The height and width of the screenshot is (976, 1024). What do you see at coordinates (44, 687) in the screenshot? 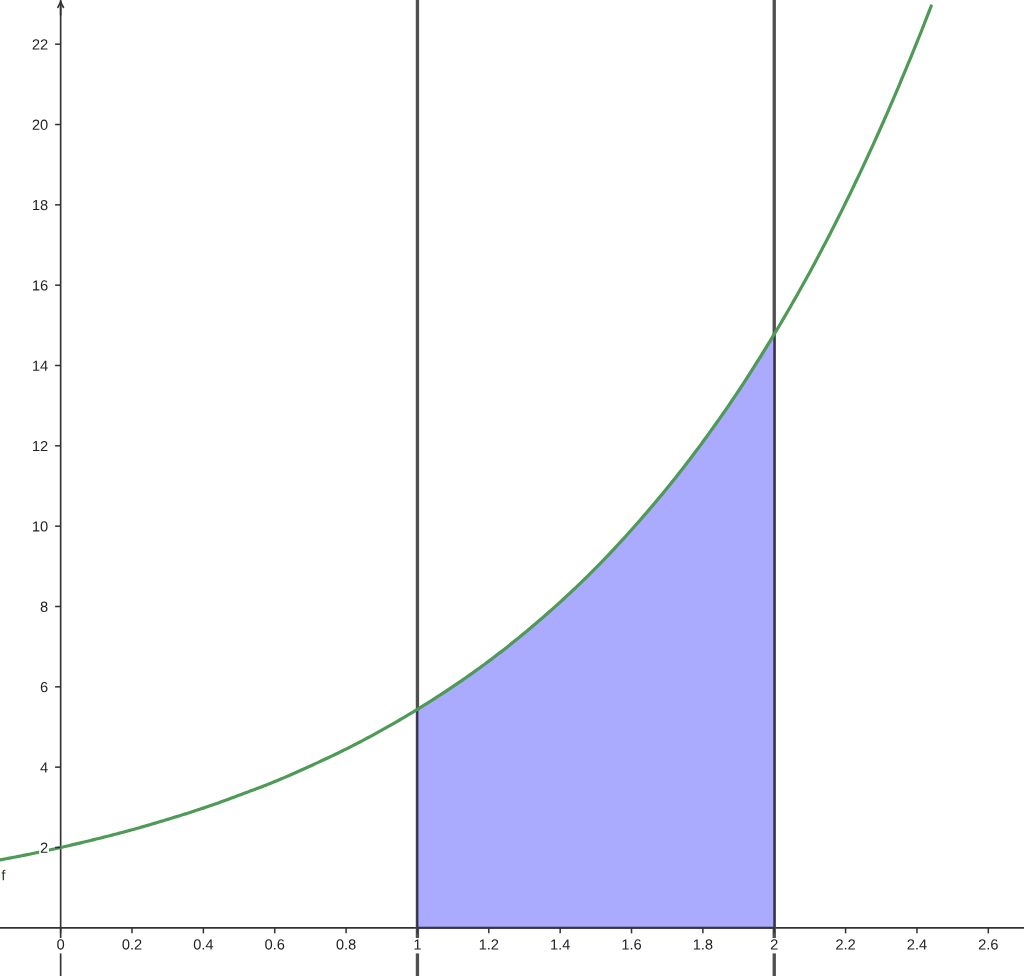
I see `y-tick-label: 6` at bounding box center [44, 687].